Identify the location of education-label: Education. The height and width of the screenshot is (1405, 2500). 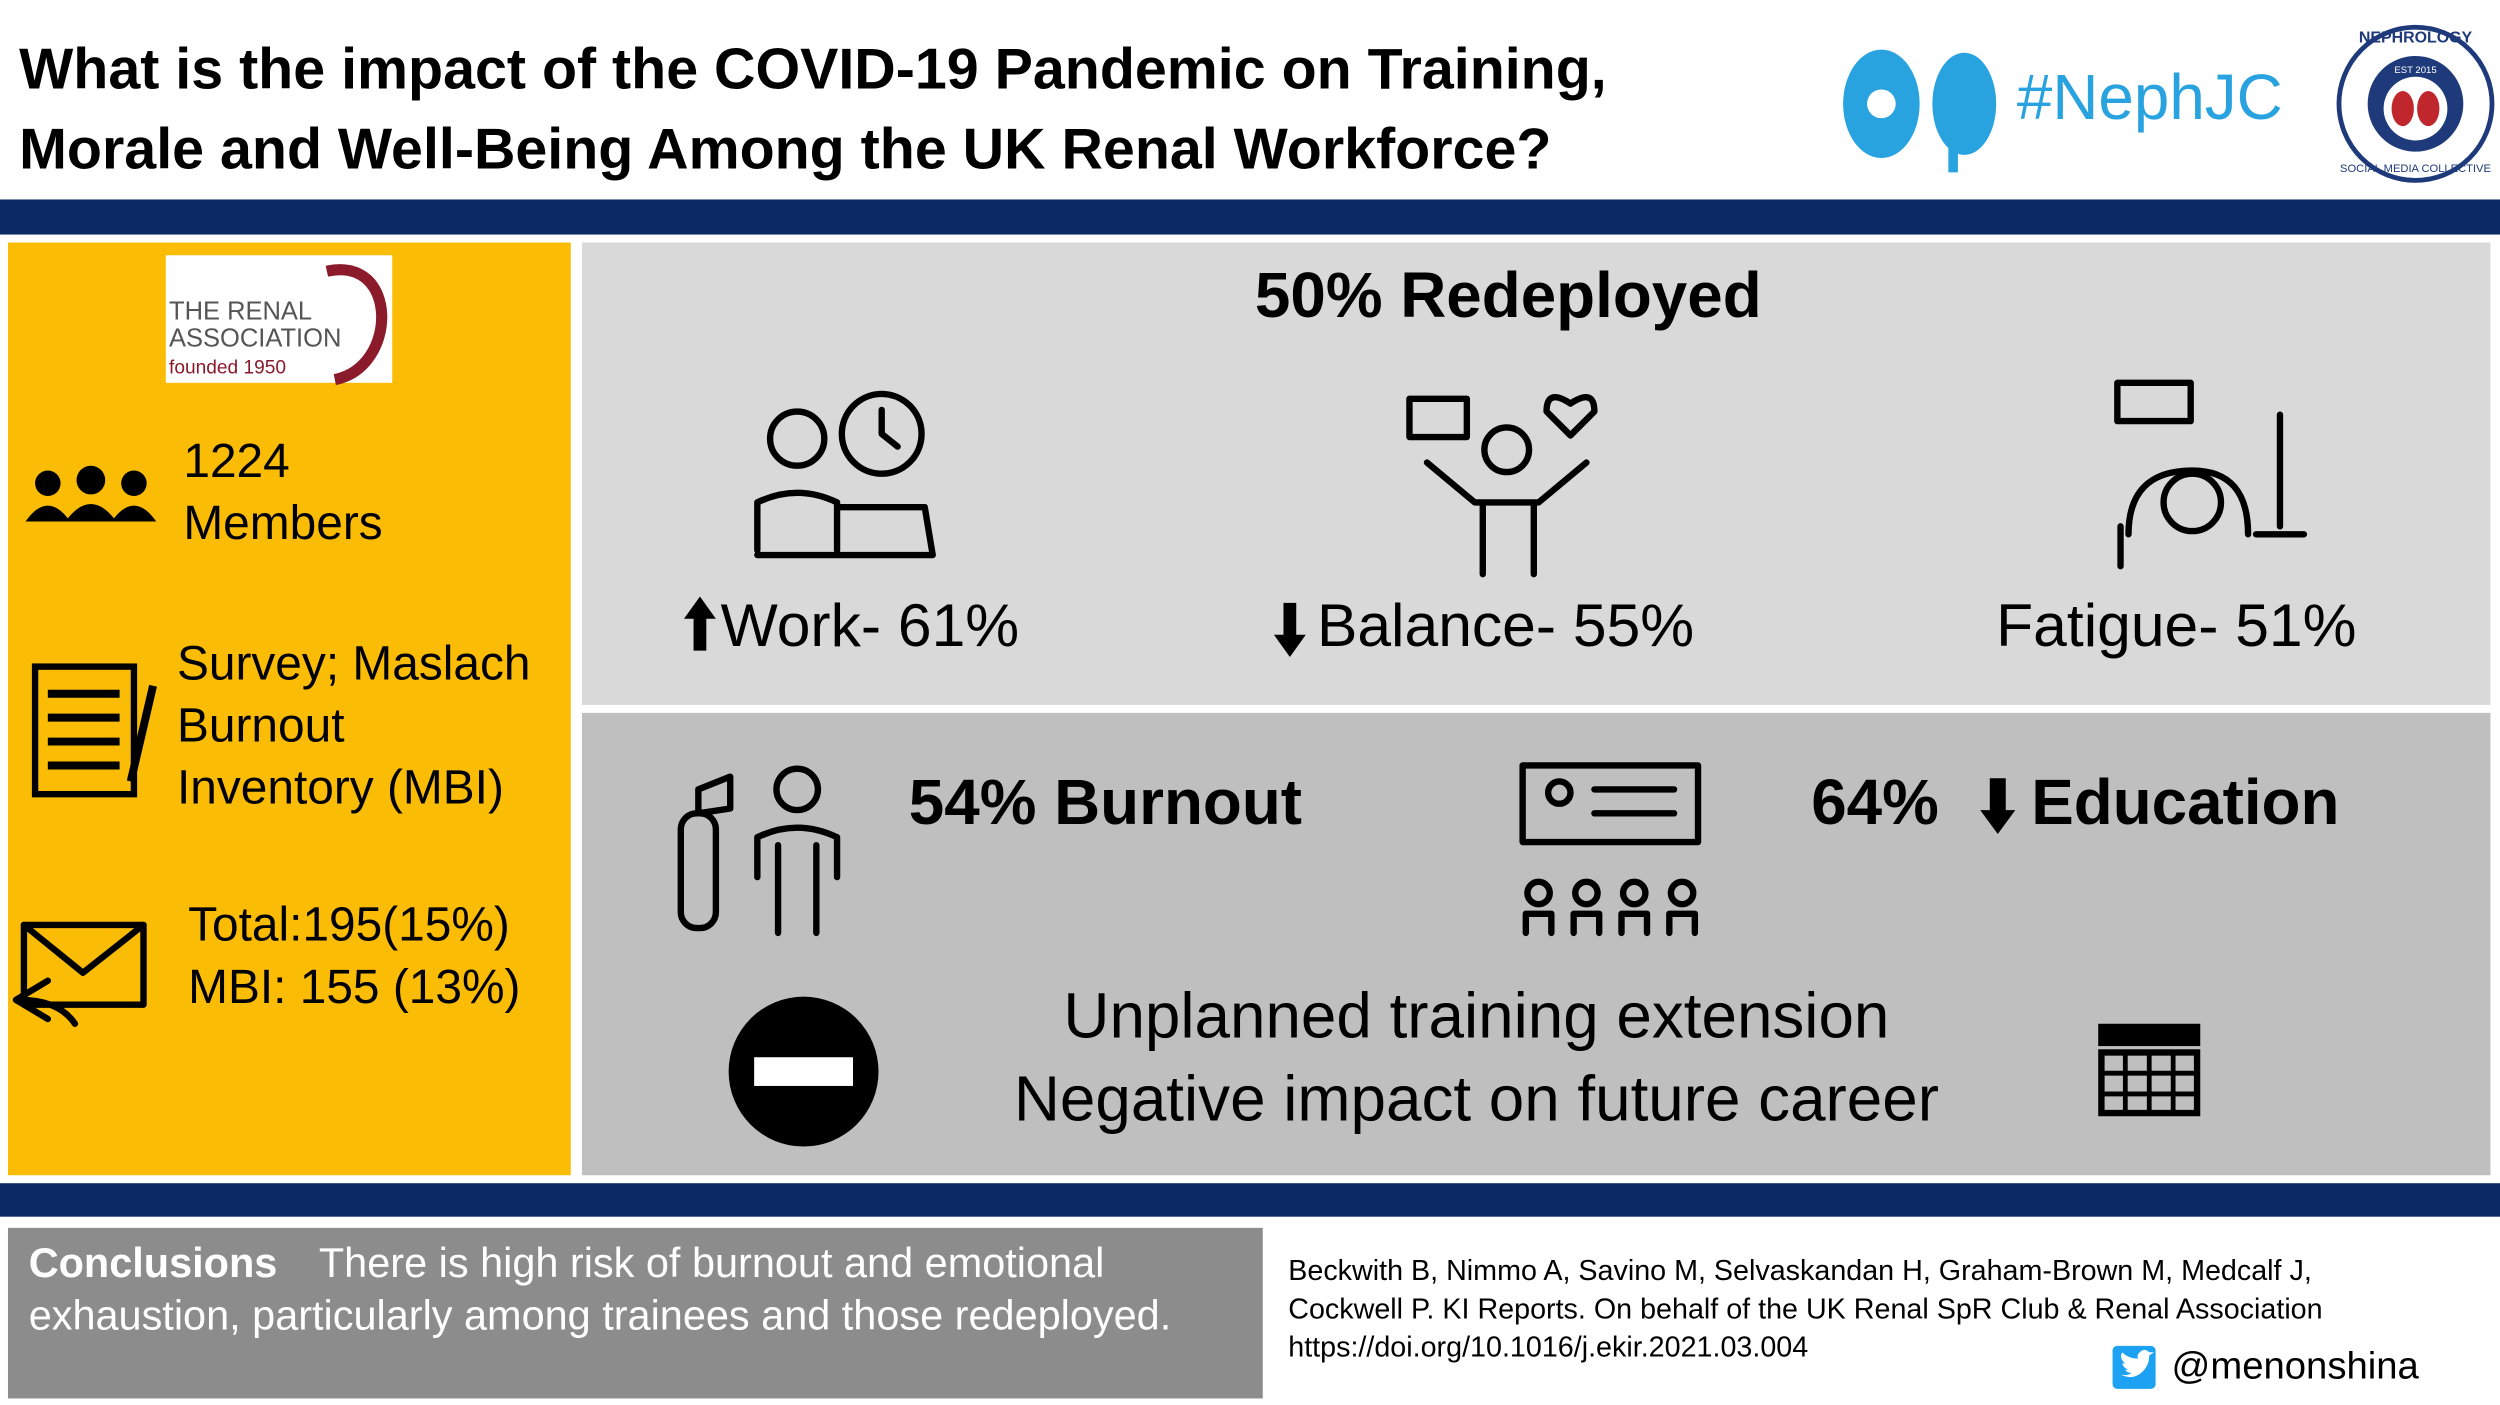
(2185, 802).